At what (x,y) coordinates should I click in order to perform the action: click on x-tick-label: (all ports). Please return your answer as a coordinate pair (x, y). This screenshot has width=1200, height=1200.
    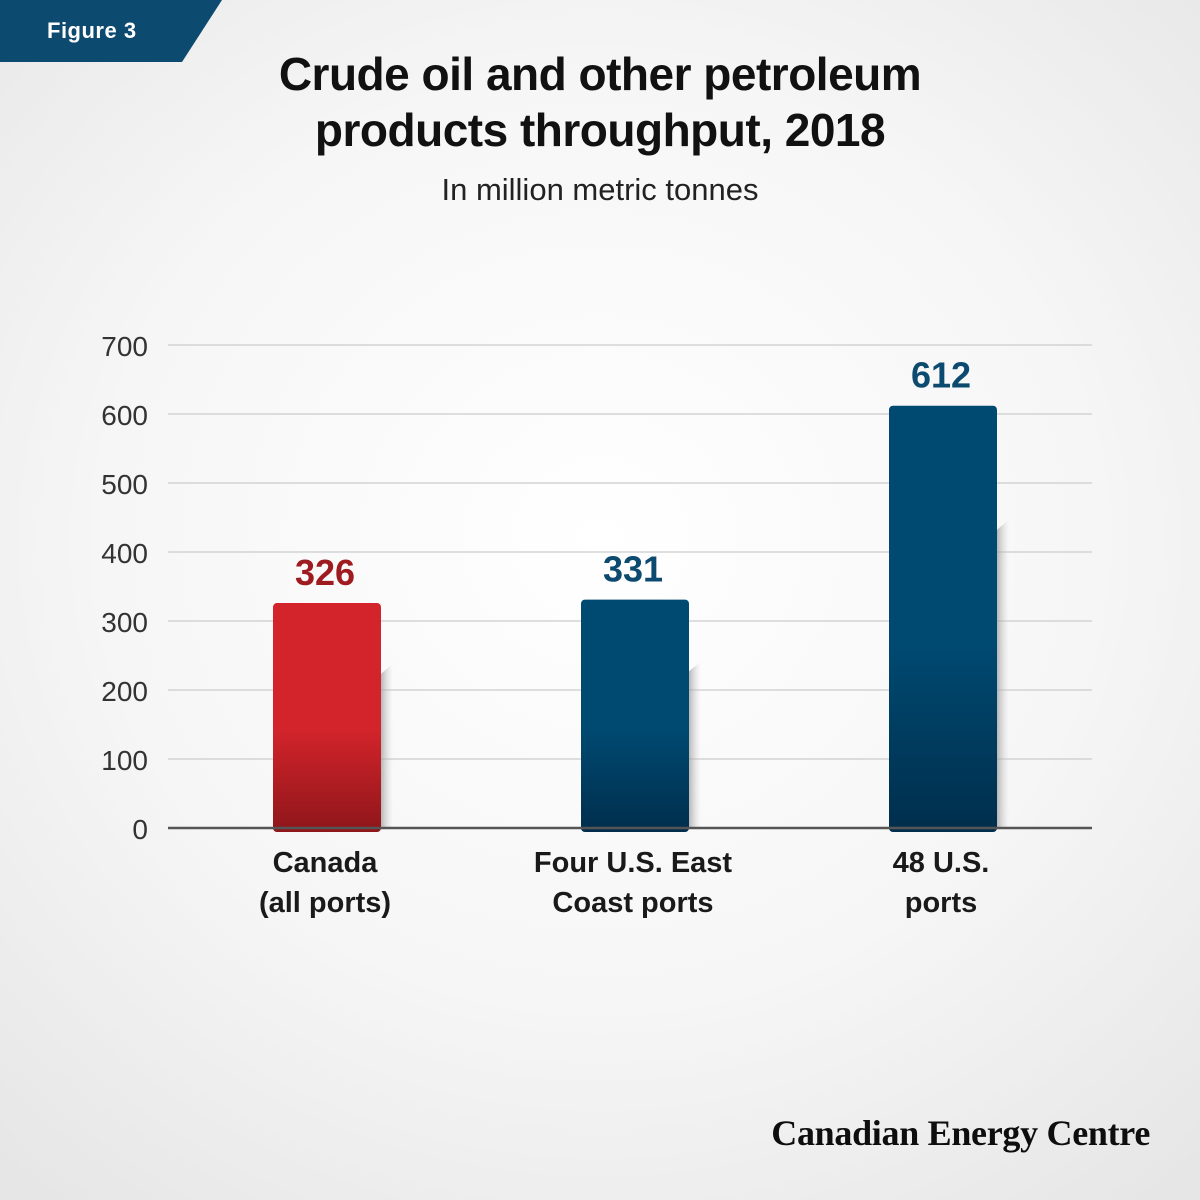
    Looking at the image, I should click on (325, 903).